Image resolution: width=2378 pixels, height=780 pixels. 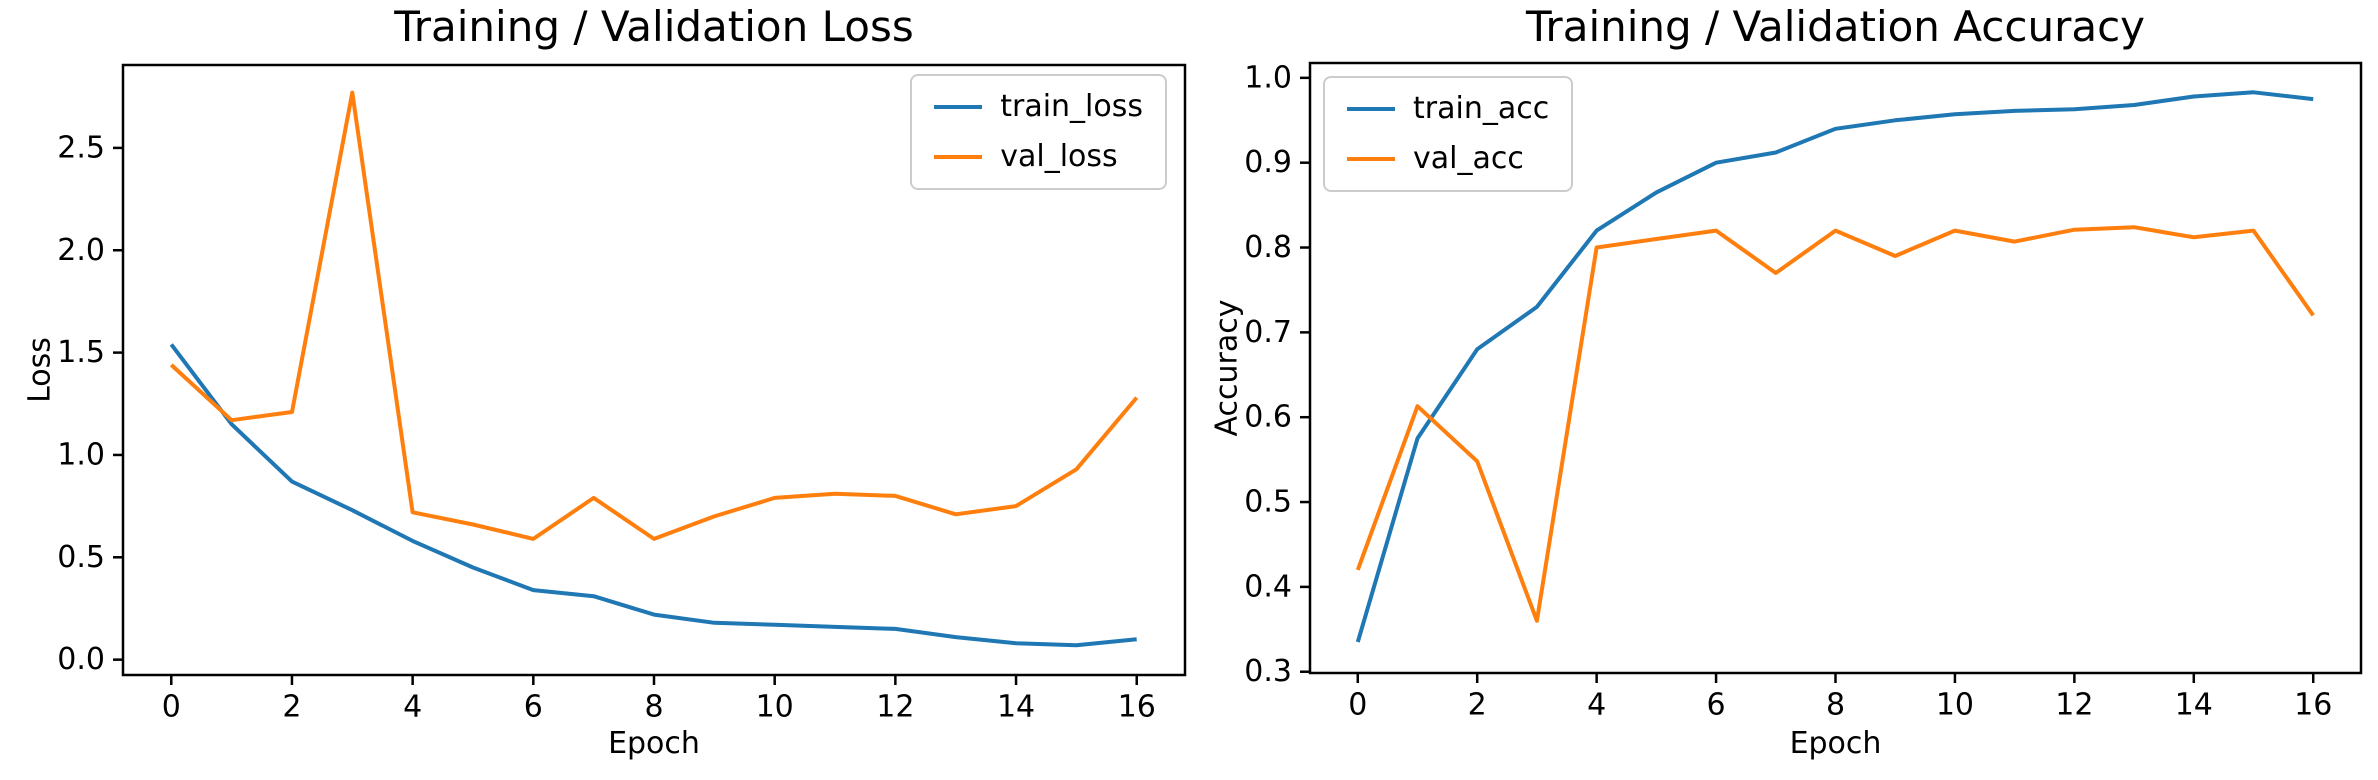 What do you see at coordinates (1268, 332) in the screenshot?
I see `y-tick-label: 0.7` at bounding box center [1268, 332].